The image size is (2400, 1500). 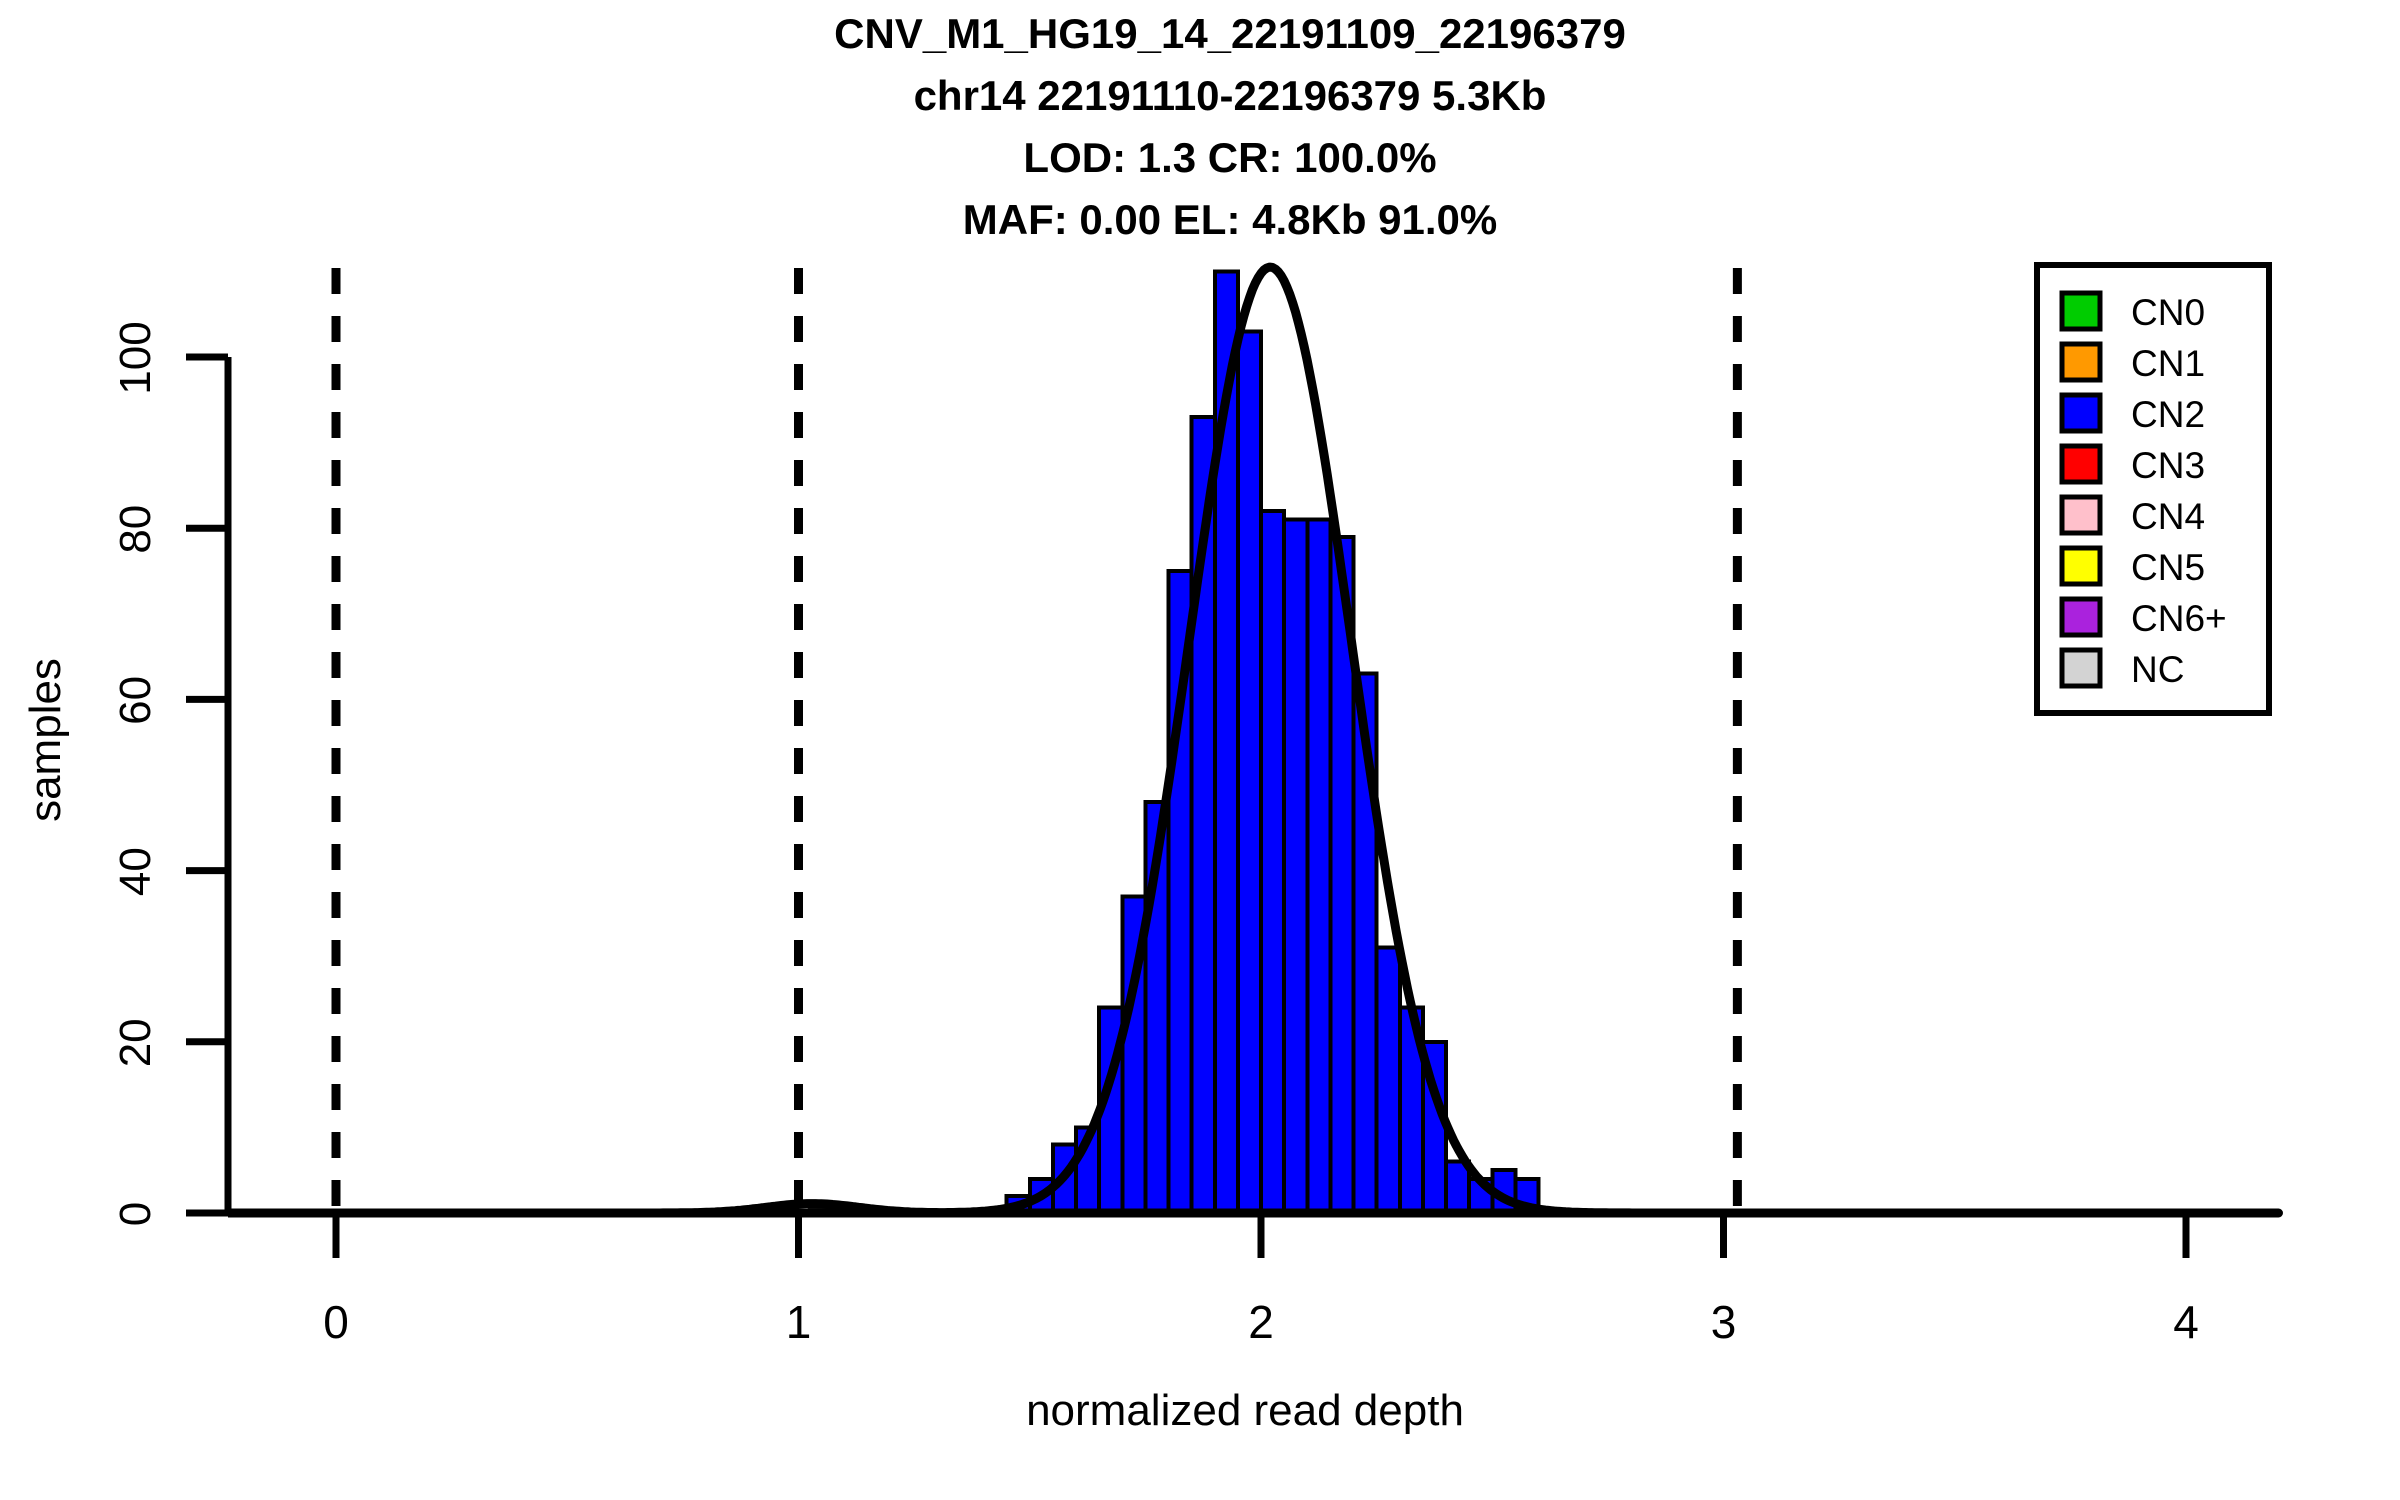 I want to click on title-line-3: LOD: 1.3 CR: 100.0%, so click(x=1229, y=157).